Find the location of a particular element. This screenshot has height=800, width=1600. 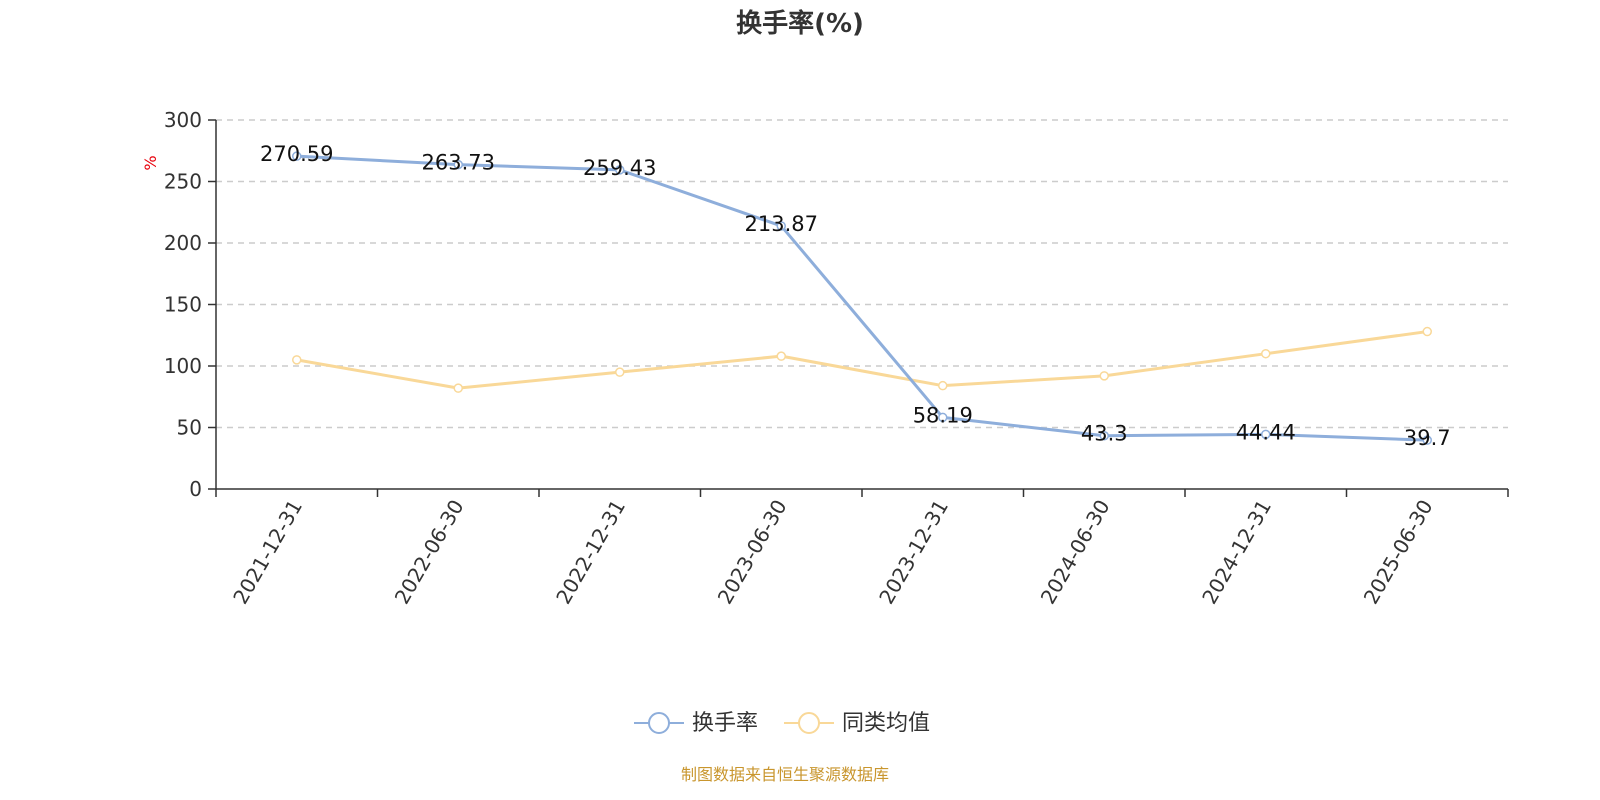

x-tick-label: 2025-06-30 is located at coordinates (1398, 552).